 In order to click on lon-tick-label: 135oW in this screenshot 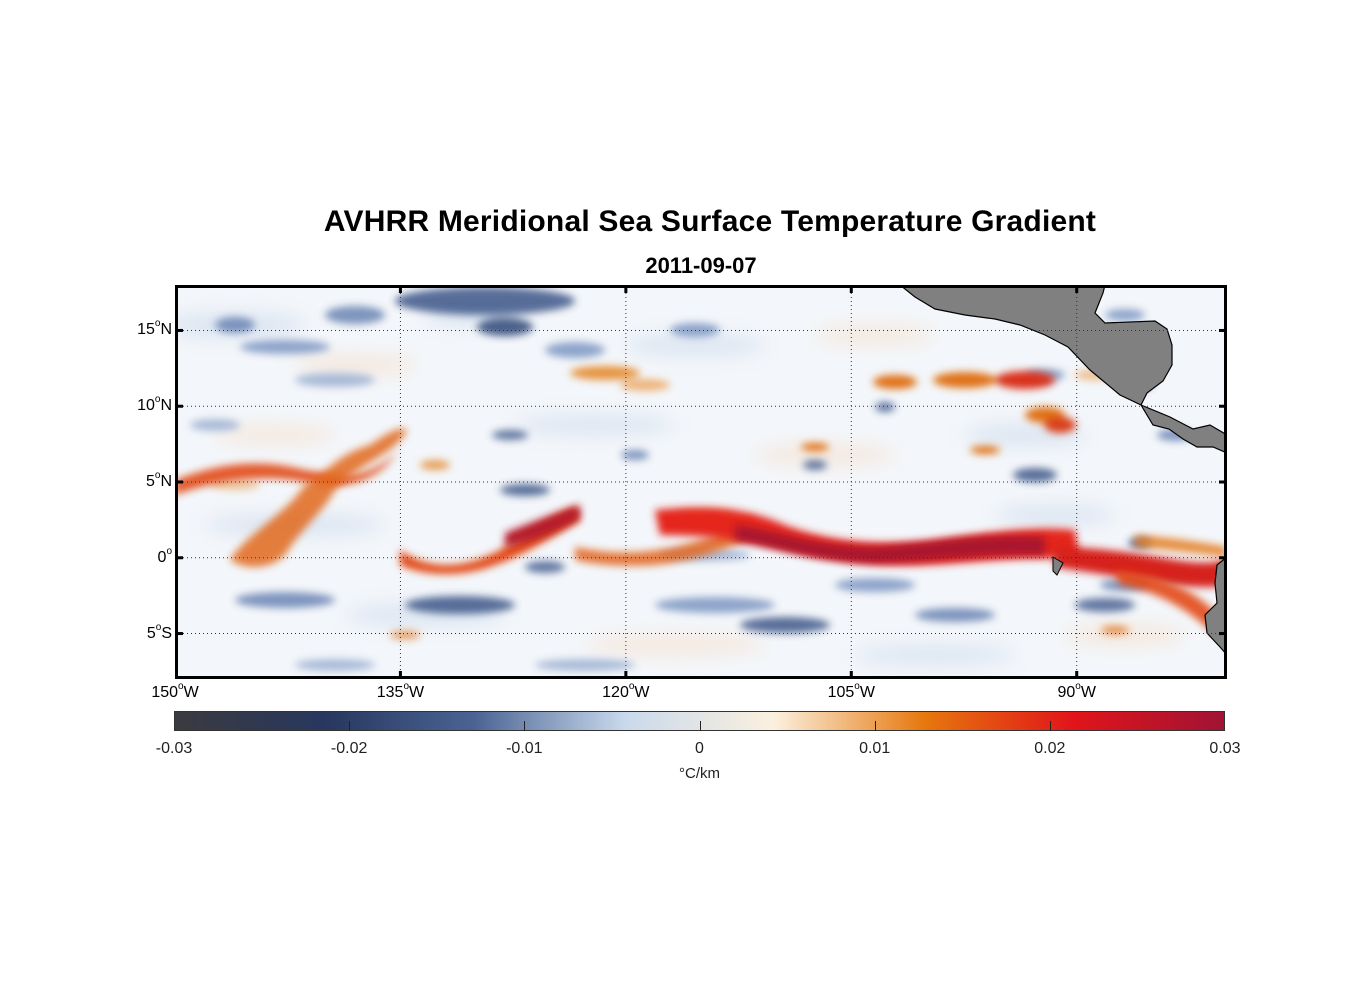, I will do `click(400, 691)`.